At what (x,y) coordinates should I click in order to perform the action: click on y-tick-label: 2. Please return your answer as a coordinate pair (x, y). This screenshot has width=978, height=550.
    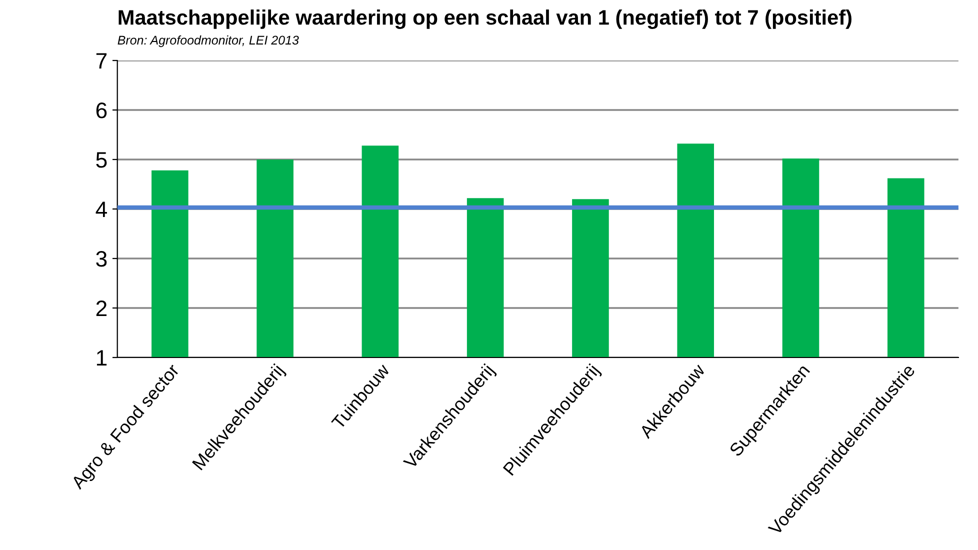
    Looking at the image, I should click on (101, 308).